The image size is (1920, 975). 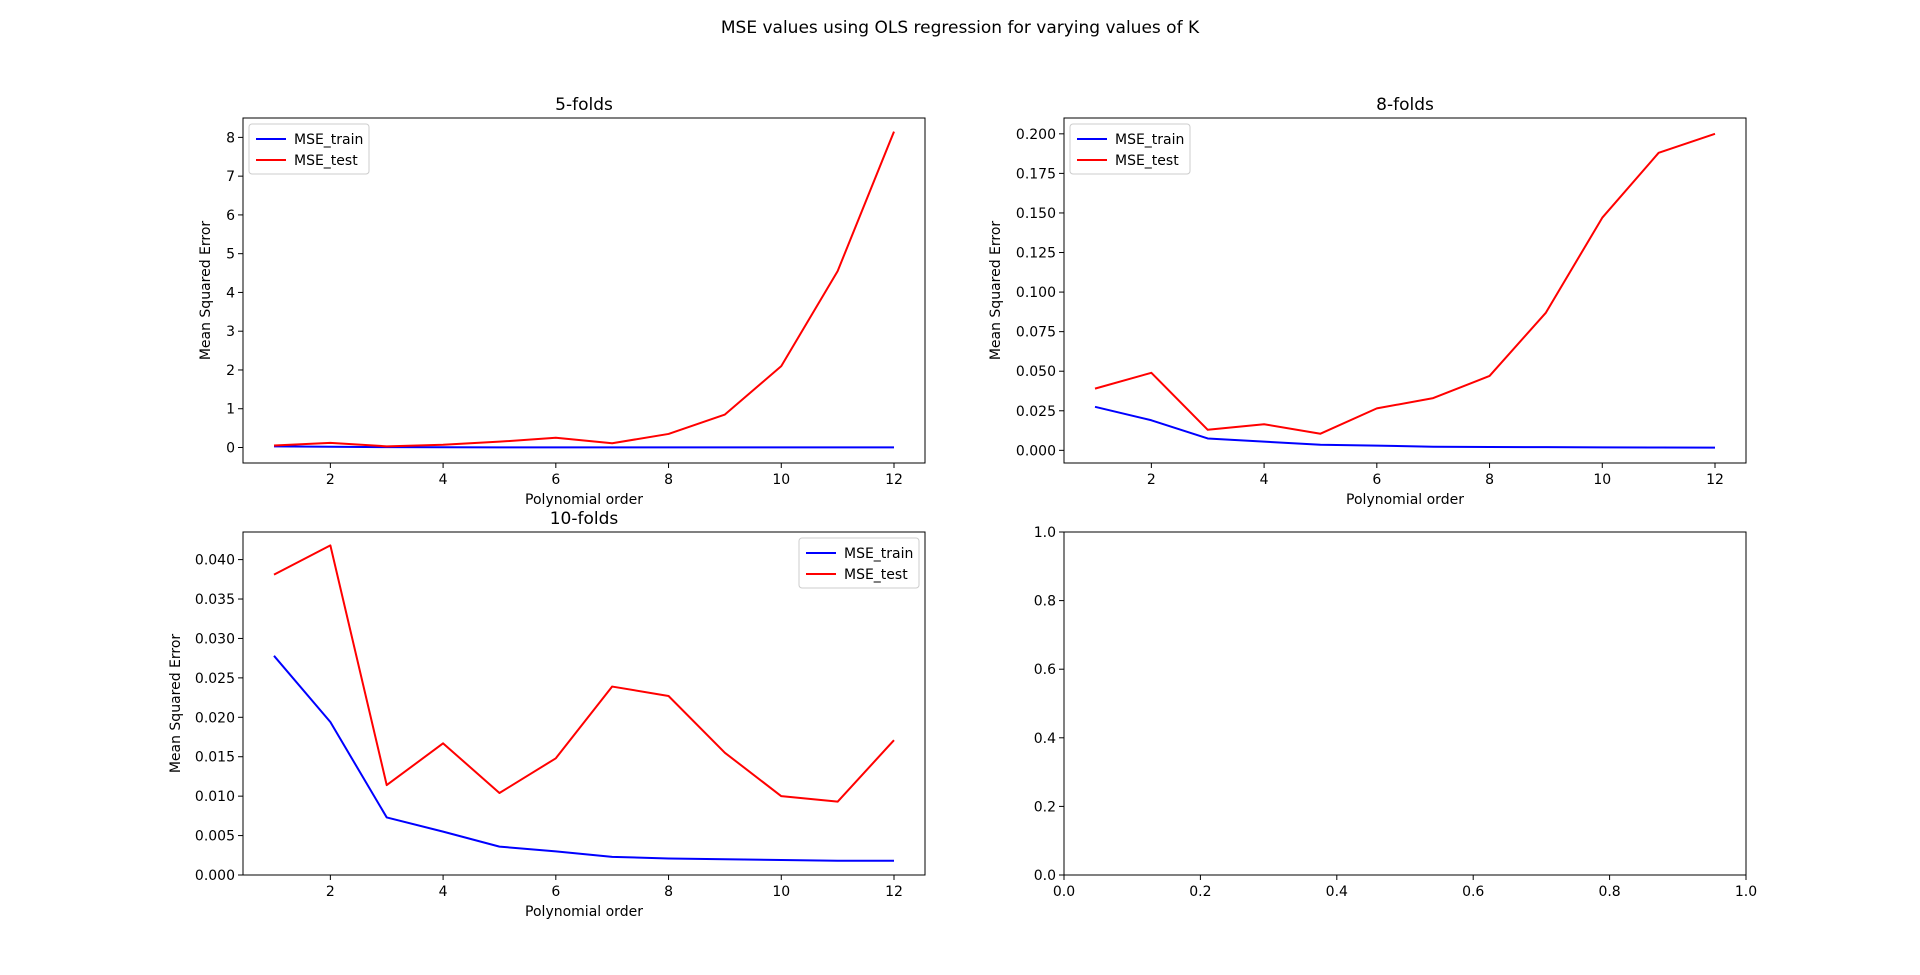 I want to click on y-tick-label: 0.0, so click(x=1045, y=876).